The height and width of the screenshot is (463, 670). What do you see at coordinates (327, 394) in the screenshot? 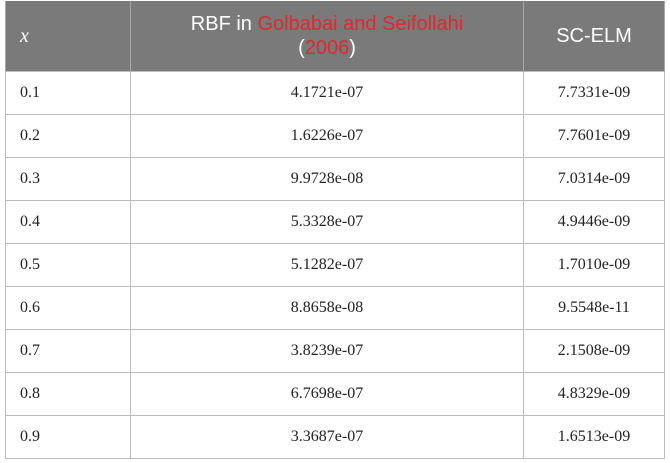
I see `cell-rbf: 6.7698e-07` at bounding box center [327, 394].